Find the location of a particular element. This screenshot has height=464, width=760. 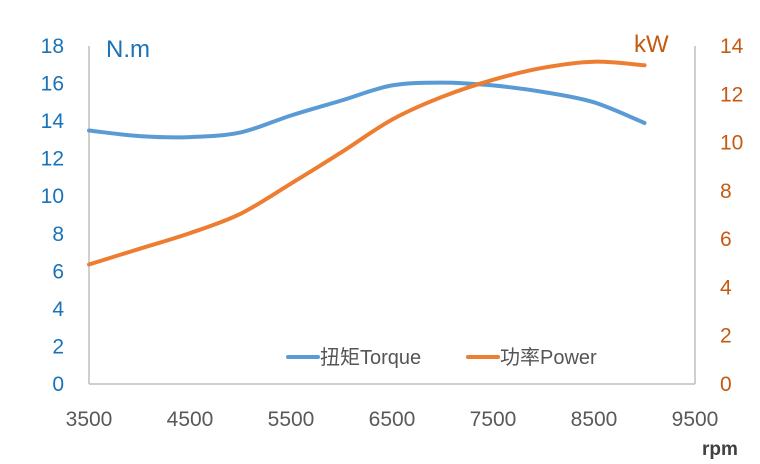

x-axis-ticks: 3500 4500 5500 6500 7500 8500 9500 is located at coordinates (392, 419).